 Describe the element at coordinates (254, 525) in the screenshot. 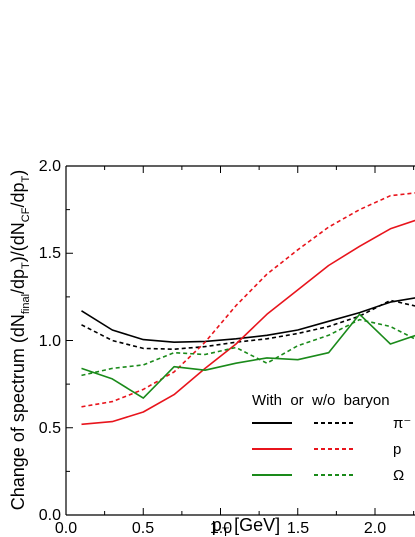

I see `x-axis-label-unit: [GeV]` at that location.